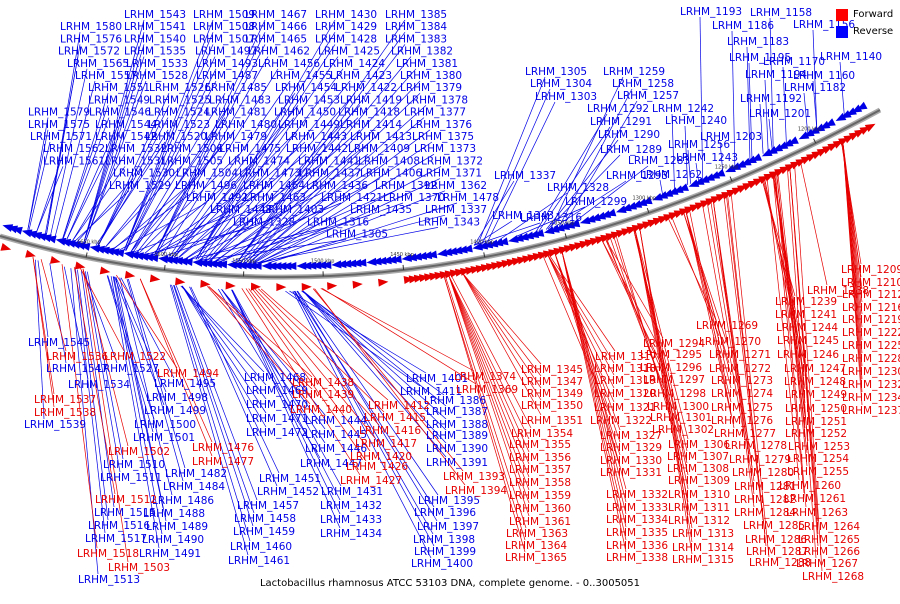 The image size is (900, 604). I want to click on forward-gene-label: LRHM_1232, so click(871, 385).